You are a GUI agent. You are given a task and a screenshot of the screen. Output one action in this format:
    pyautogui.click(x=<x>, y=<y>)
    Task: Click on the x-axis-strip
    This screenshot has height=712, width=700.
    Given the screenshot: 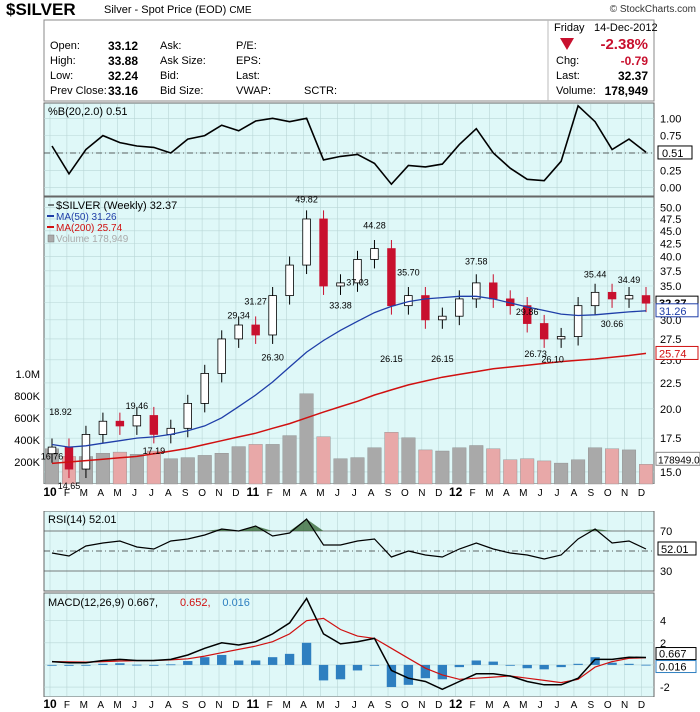 What is the action you would take?
    pyautogui.click(x=350, y=497)
    